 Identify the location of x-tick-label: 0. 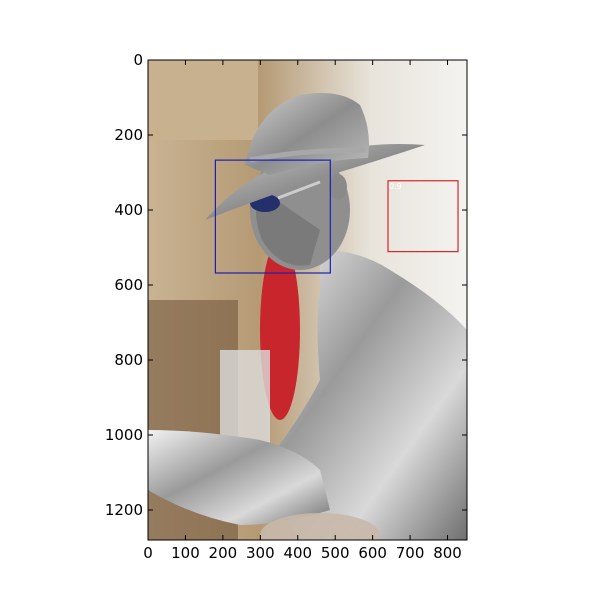
(148, 553).